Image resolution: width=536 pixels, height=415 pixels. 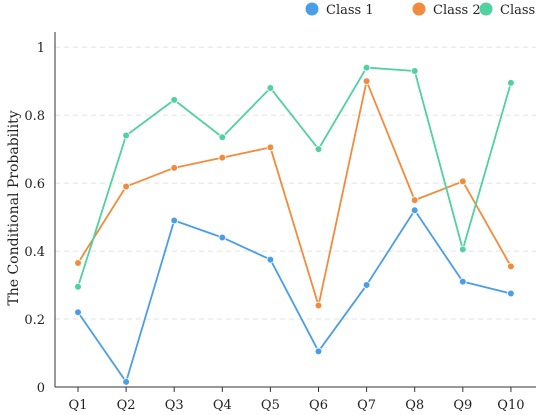 I want to click on x-tick-label: Q8, so click(x=414, y=405).